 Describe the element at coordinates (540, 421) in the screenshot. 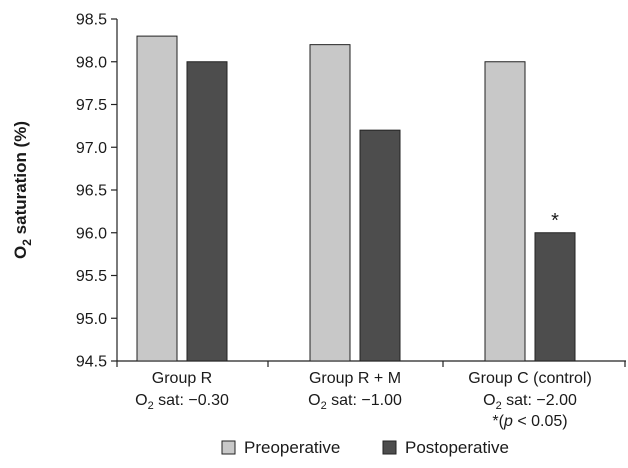

I see `note-part: < 0.05)` at that location.